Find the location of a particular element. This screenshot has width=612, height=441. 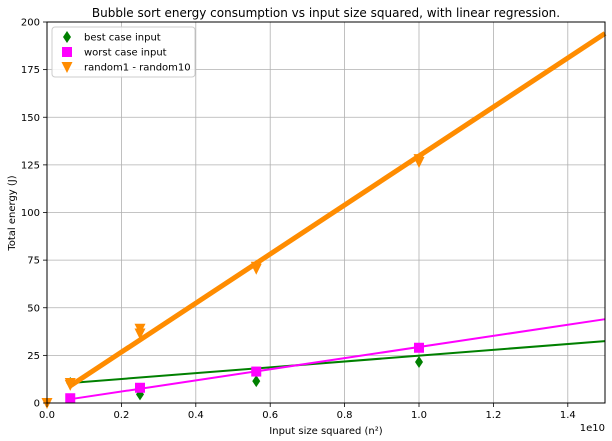

y-tick-label: 25 is located at coordinates (33, 356).